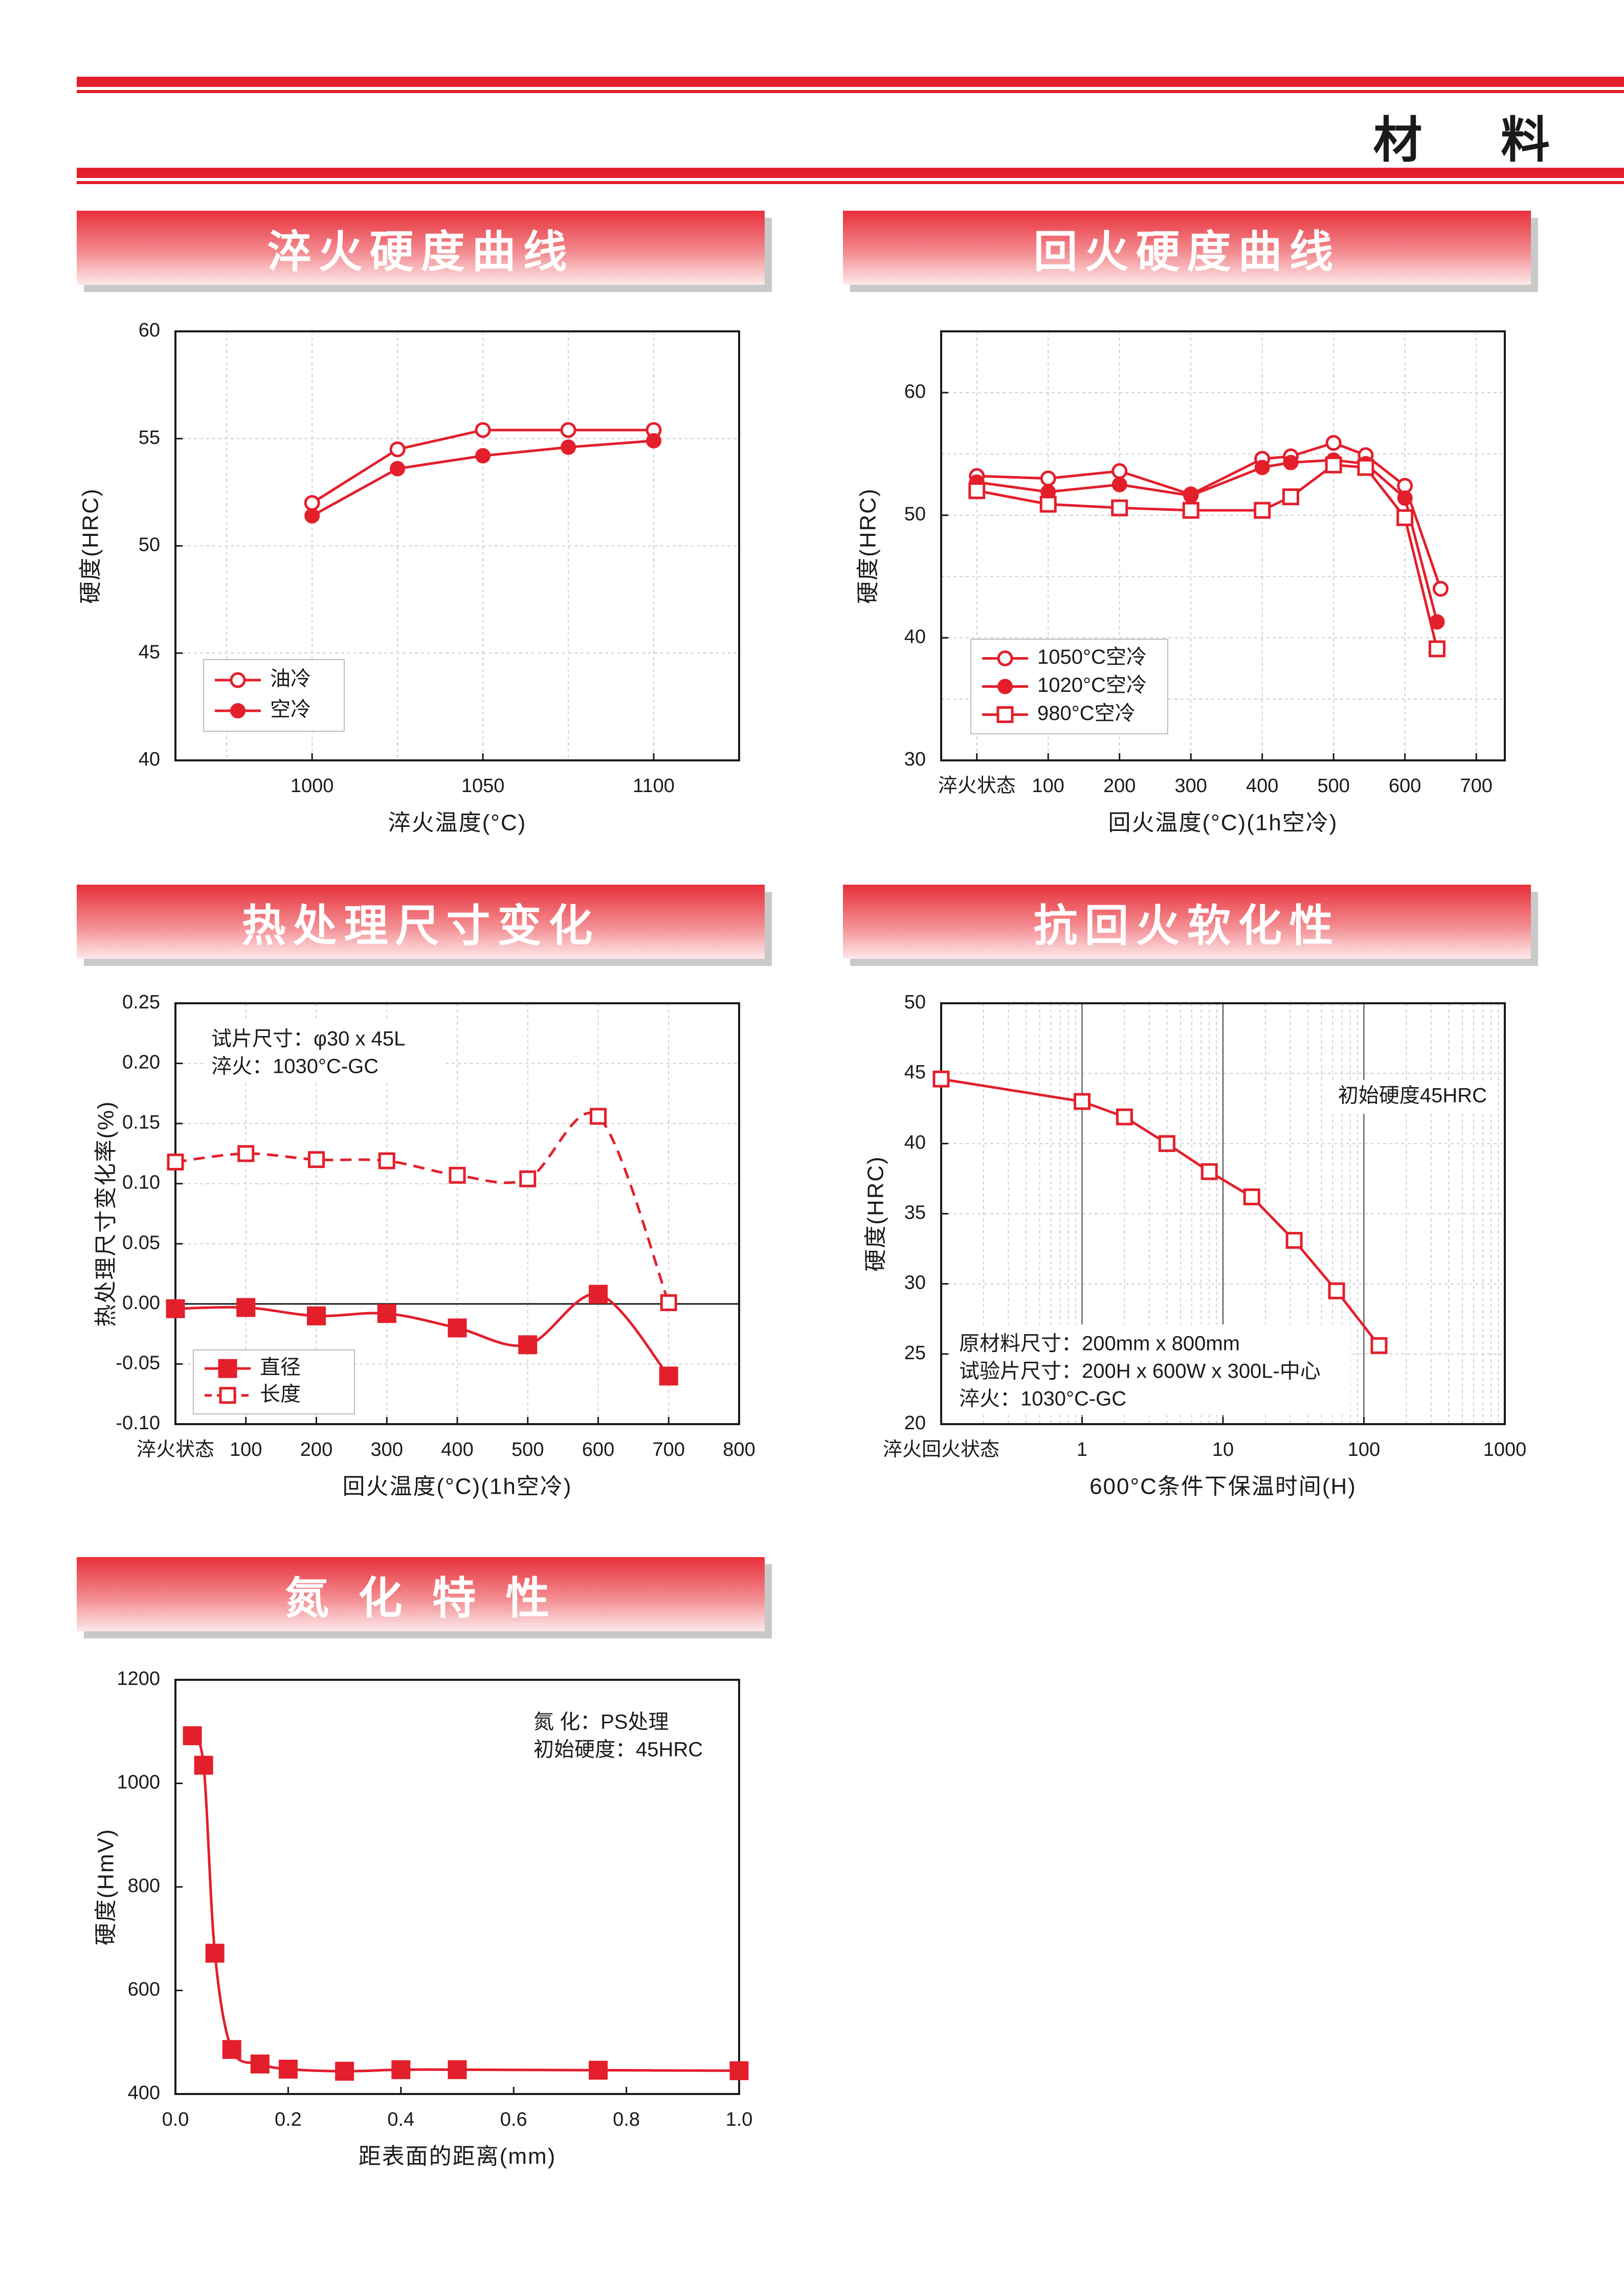 The height and width of the screenshot is (2296, 1624). Describe the element at coordinates (138, 1363) in the screenshot. I see `y-tick-label: -0.05` at that location.